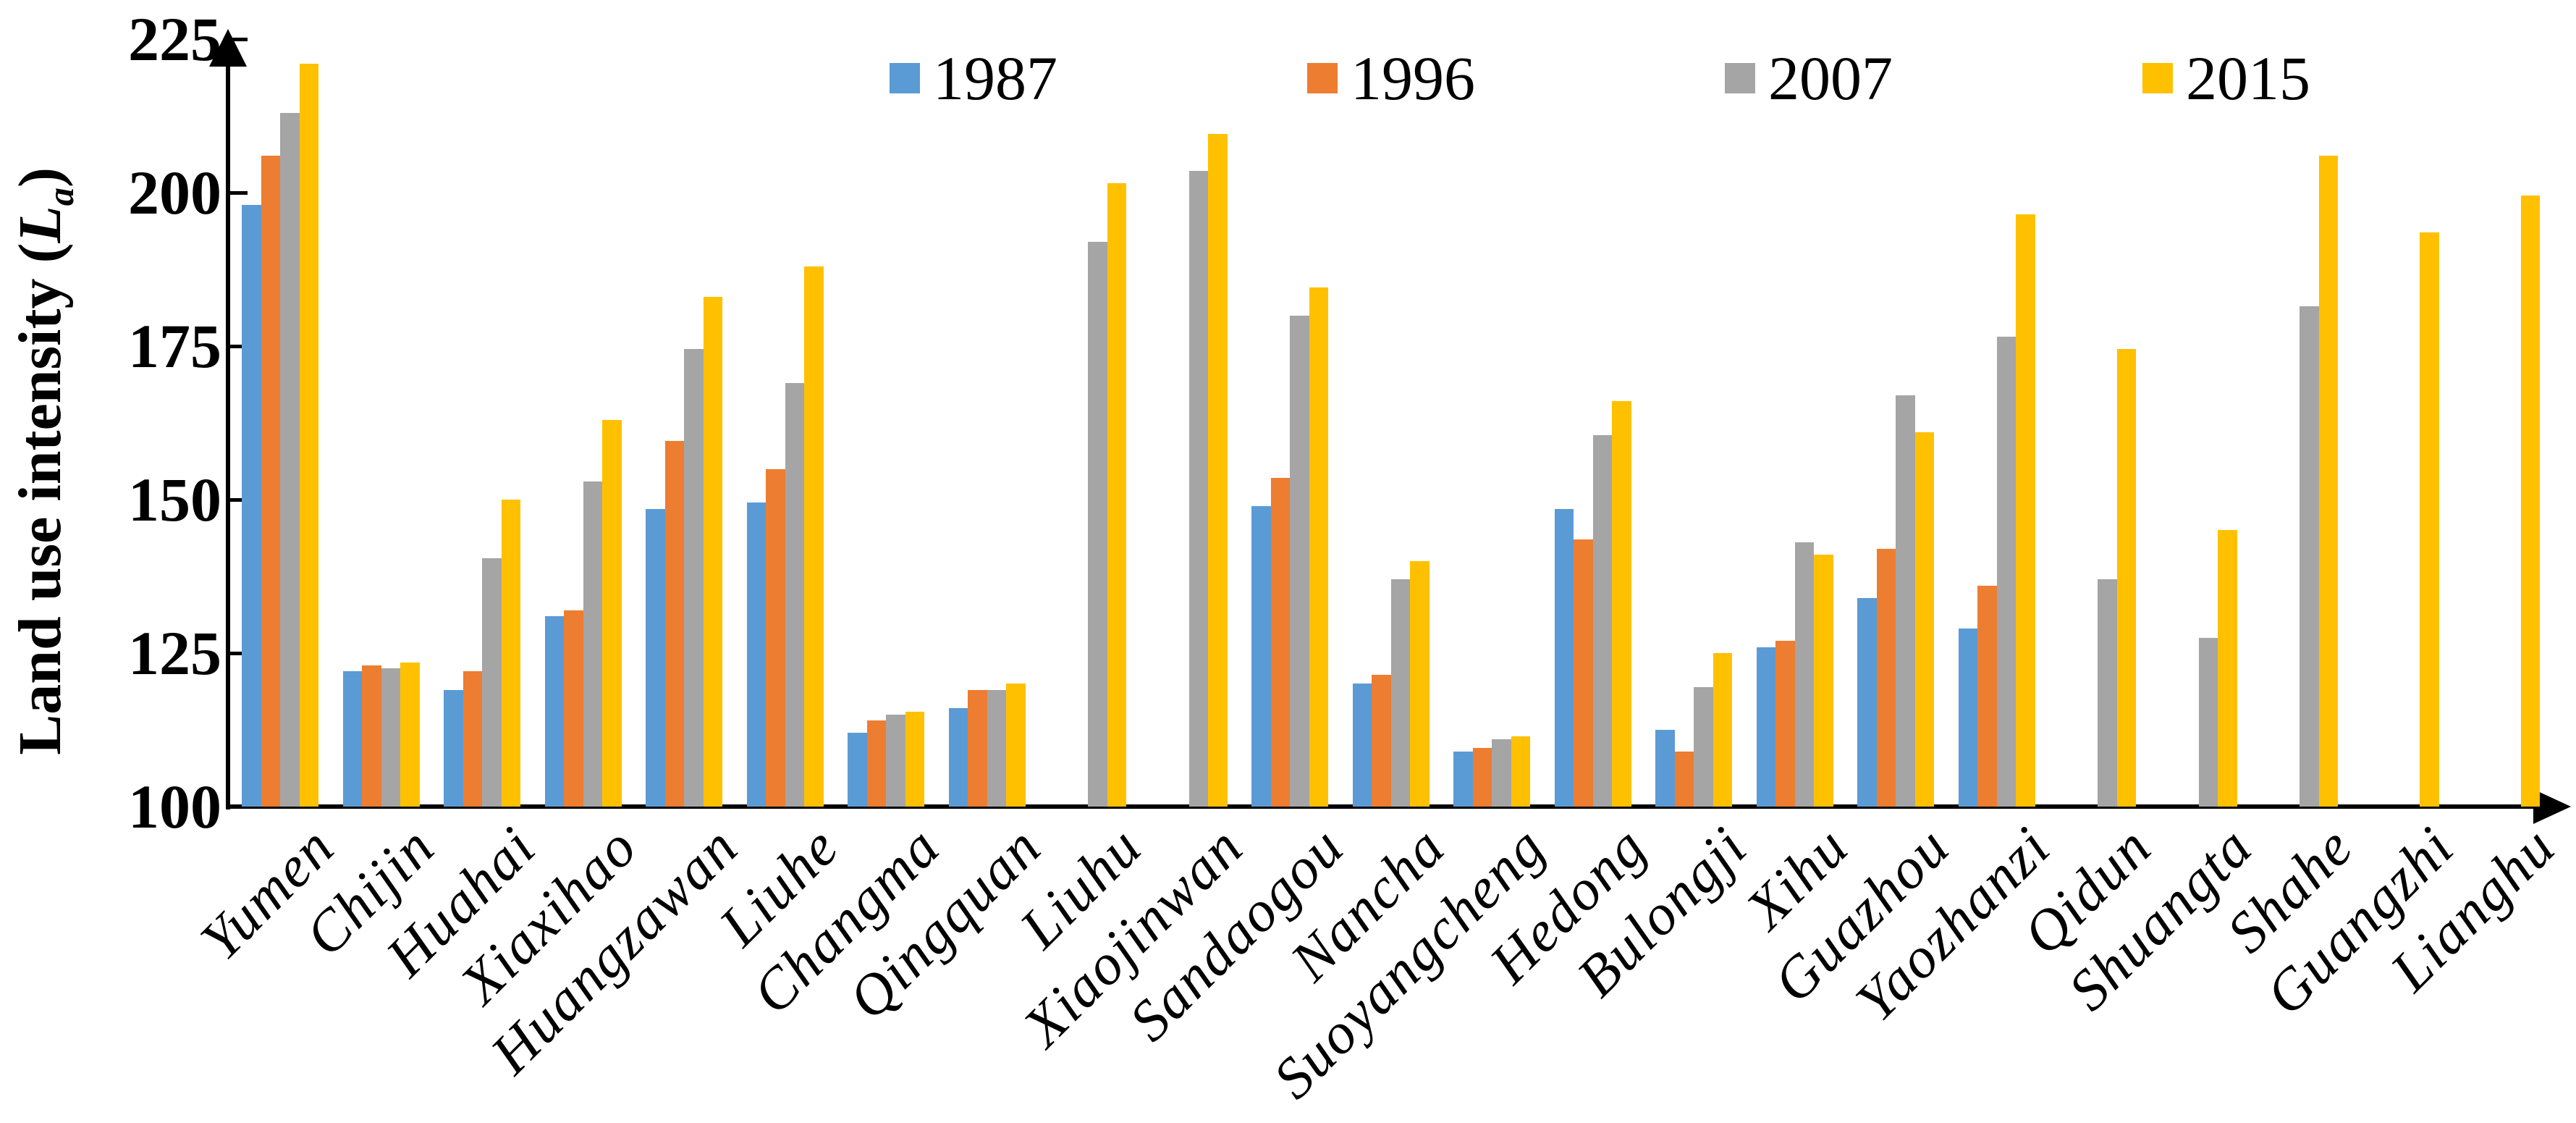  Describe the element at coordinates (712, 552) in the screenshot. I see `bar-huangzawan-2015` at that location.